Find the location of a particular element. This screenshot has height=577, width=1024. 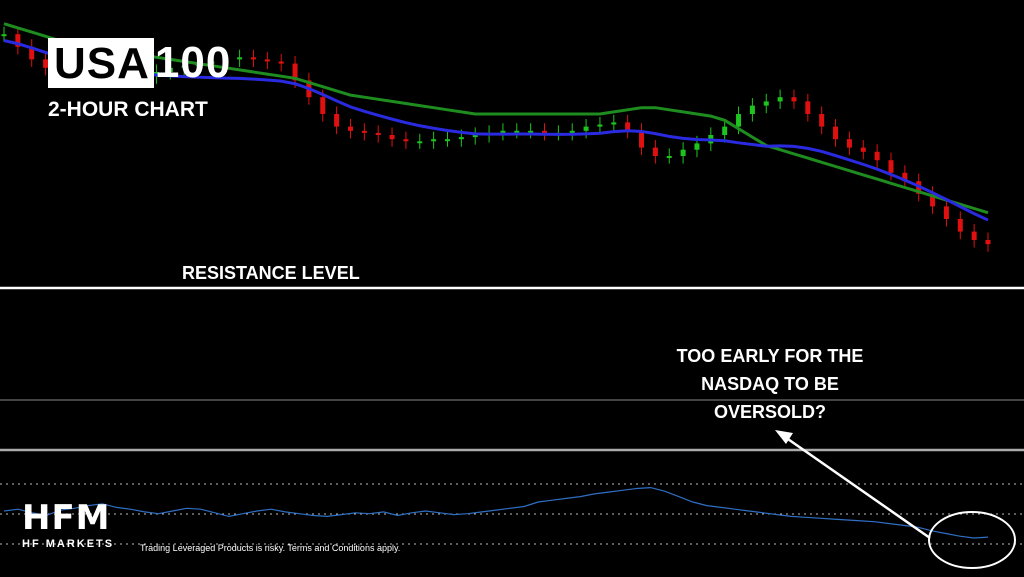

annotation-arrow-line is located at coordinates (857, 487).